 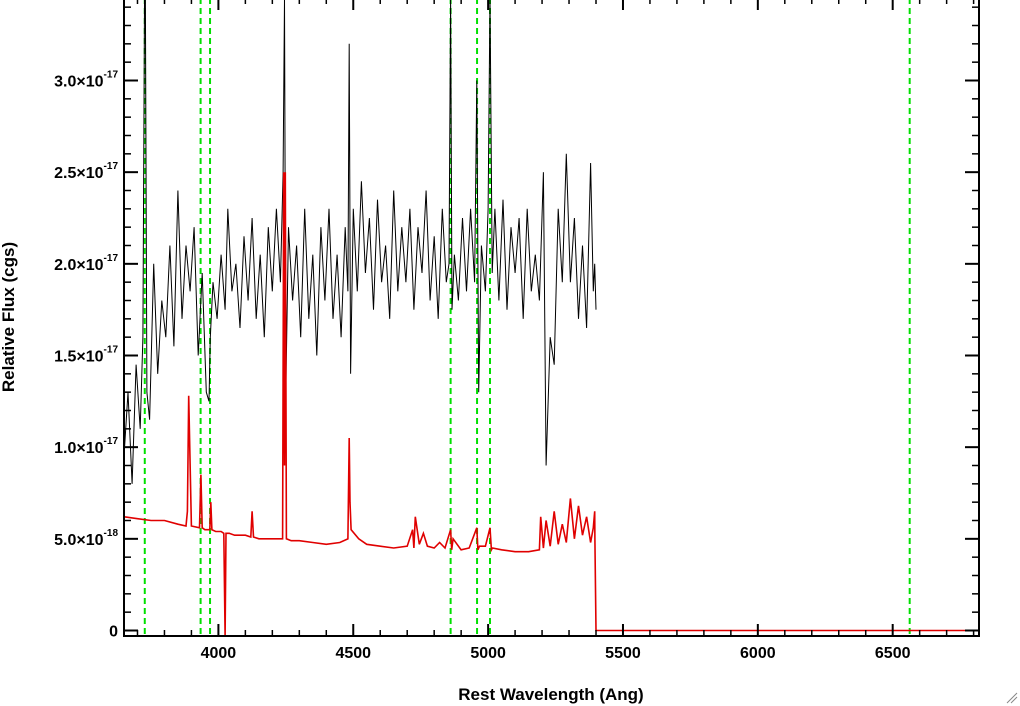 What do you see at coordinates (488, 653) in the screenshot?
I see `x-tick-label-2: 5000` at bounding box center [488, 653].